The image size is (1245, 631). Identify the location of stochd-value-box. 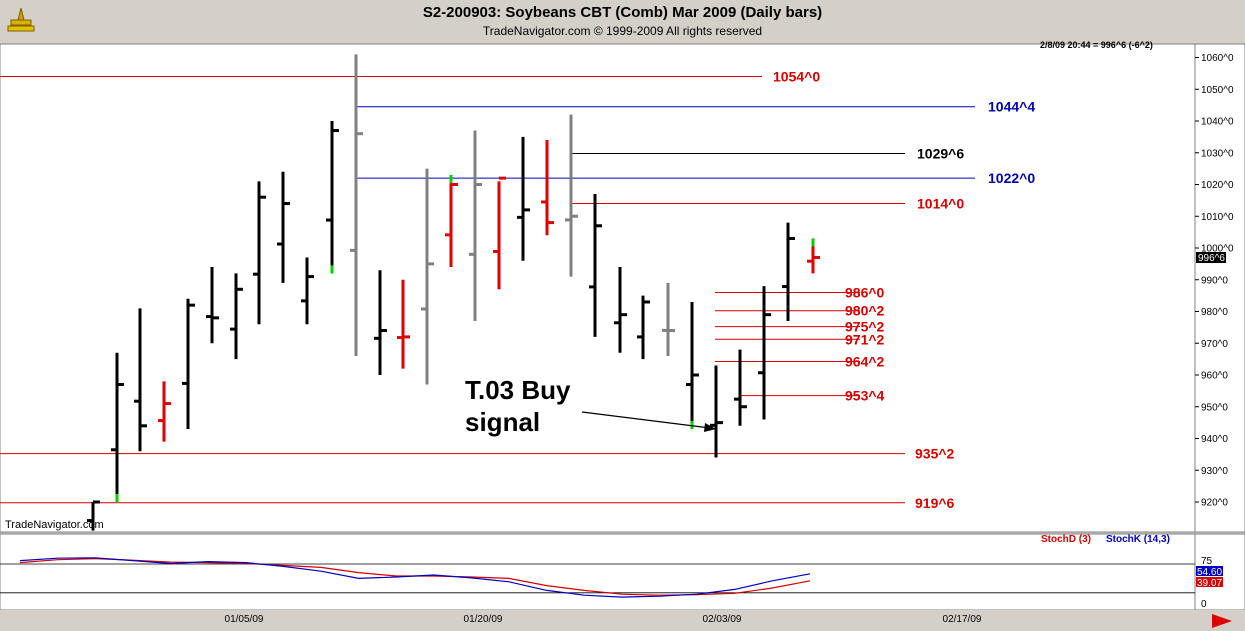
(1209, 582).